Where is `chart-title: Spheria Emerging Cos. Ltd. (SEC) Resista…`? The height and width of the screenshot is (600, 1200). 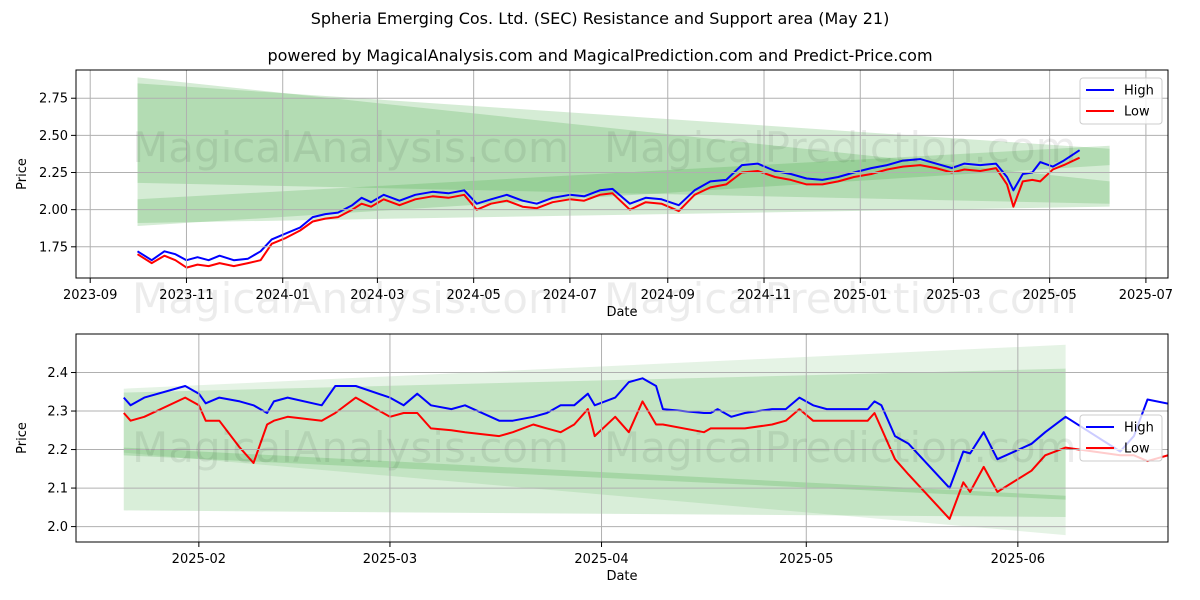 chart-title: Spheria Emerging Cos. Ltd. (SEC) Resista… is located at coordinates (600, 18).